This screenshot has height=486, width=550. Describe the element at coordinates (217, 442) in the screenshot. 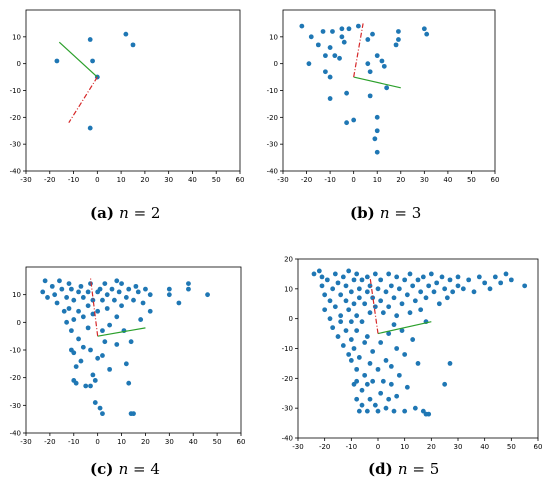

I see `x-tick-label: 50` at that location.